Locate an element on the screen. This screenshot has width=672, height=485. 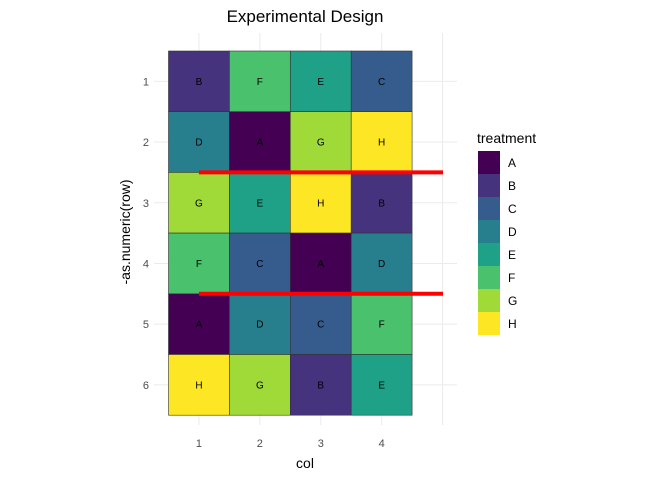
x-tick-label: 3 is located at coordinates (321, 444).